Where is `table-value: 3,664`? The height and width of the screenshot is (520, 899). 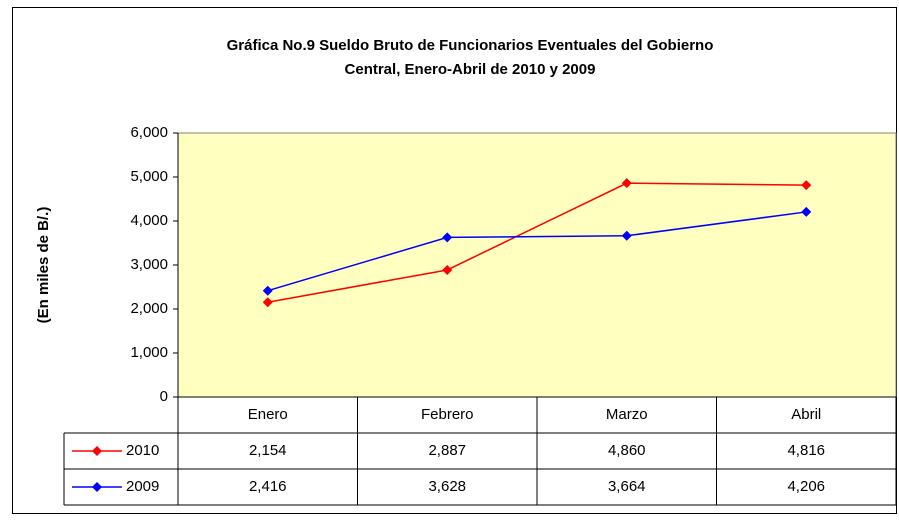
table-value: 3,664 is located at coordinates (627, 486).